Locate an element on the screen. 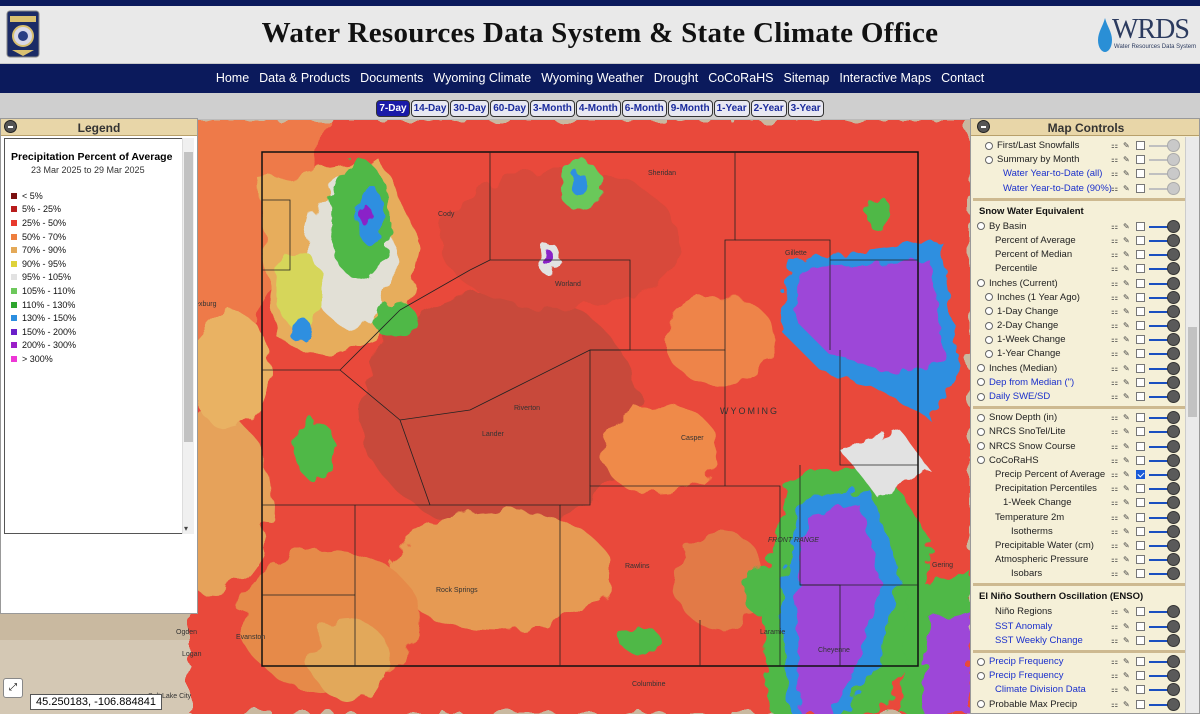 The width and height of the screenshot is (1200, 714). timeline-button-60-day: 60-Day is located at coordinates (510, 108).